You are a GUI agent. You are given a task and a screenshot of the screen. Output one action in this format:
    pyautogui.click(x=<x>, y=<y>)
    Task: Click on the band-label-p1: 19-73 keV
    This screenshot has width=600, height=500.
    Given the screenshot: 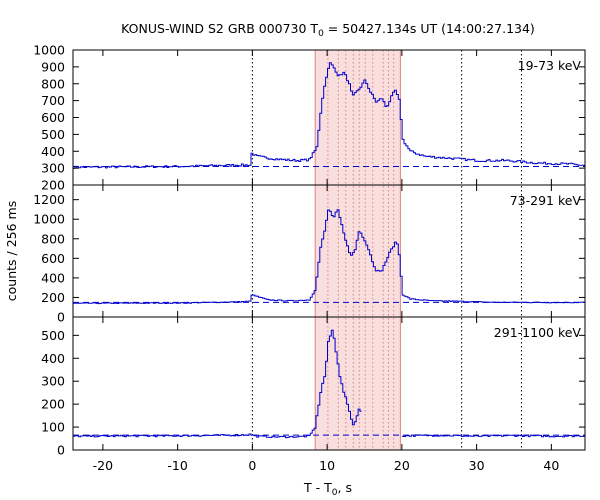 What is the action you would take?
    pyautogui.click(x=550, y=65)
    